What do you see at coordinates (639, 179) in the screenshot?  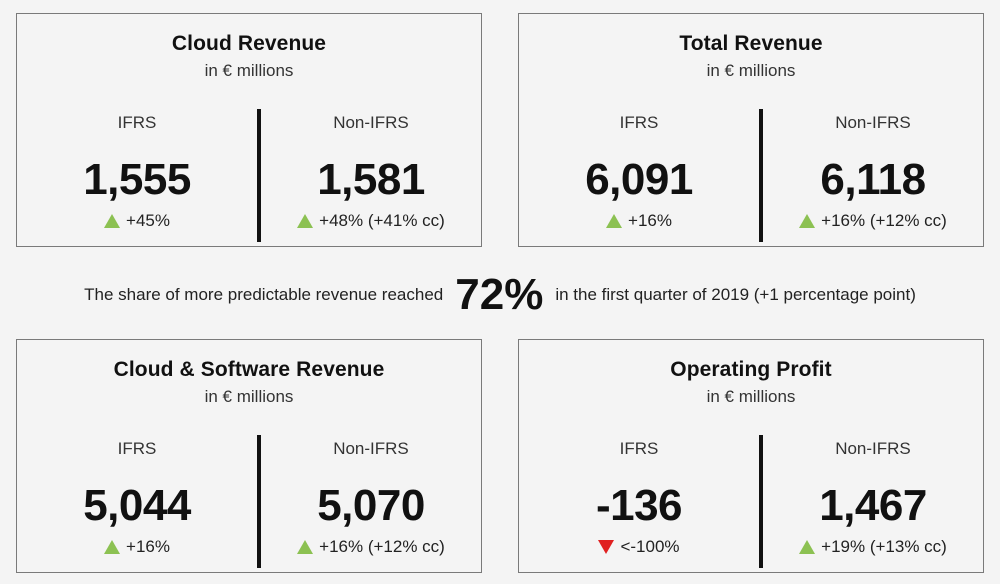 I see `kpi-value: 6,091` at bounding box center [639, 179].